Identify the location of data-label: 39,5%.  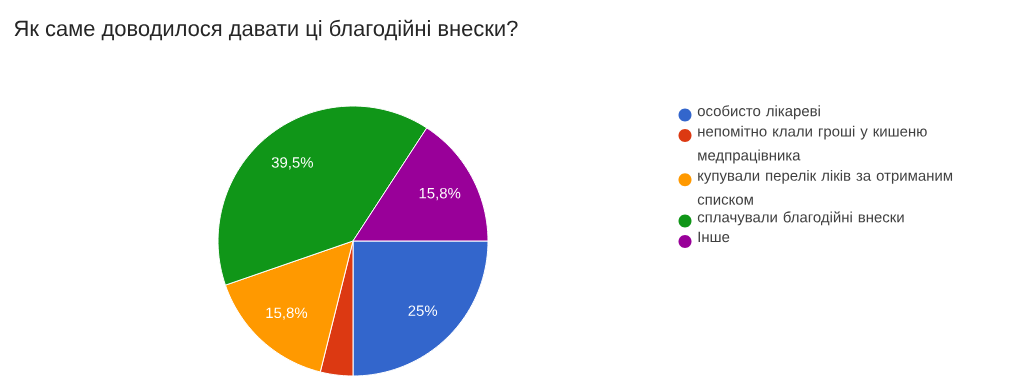
(292, 163).